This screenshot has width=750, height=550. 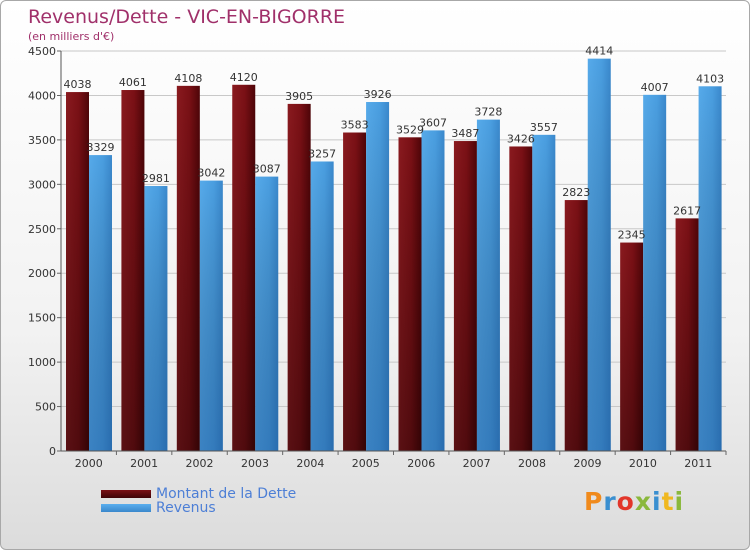 What do you see at coordinates (42, 229) in the screenshot?
I see `y-tick-label: 2500` at bounding box center [42, 229].